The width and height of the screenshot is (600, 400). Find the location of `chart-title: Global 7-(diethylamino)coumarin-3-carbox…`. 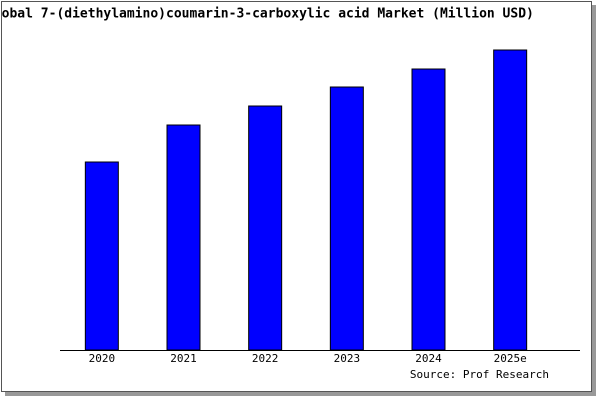

chart-title: Global 7-(diethylamino)coumarin-3-carbox… is located at coordinates (267, 14).